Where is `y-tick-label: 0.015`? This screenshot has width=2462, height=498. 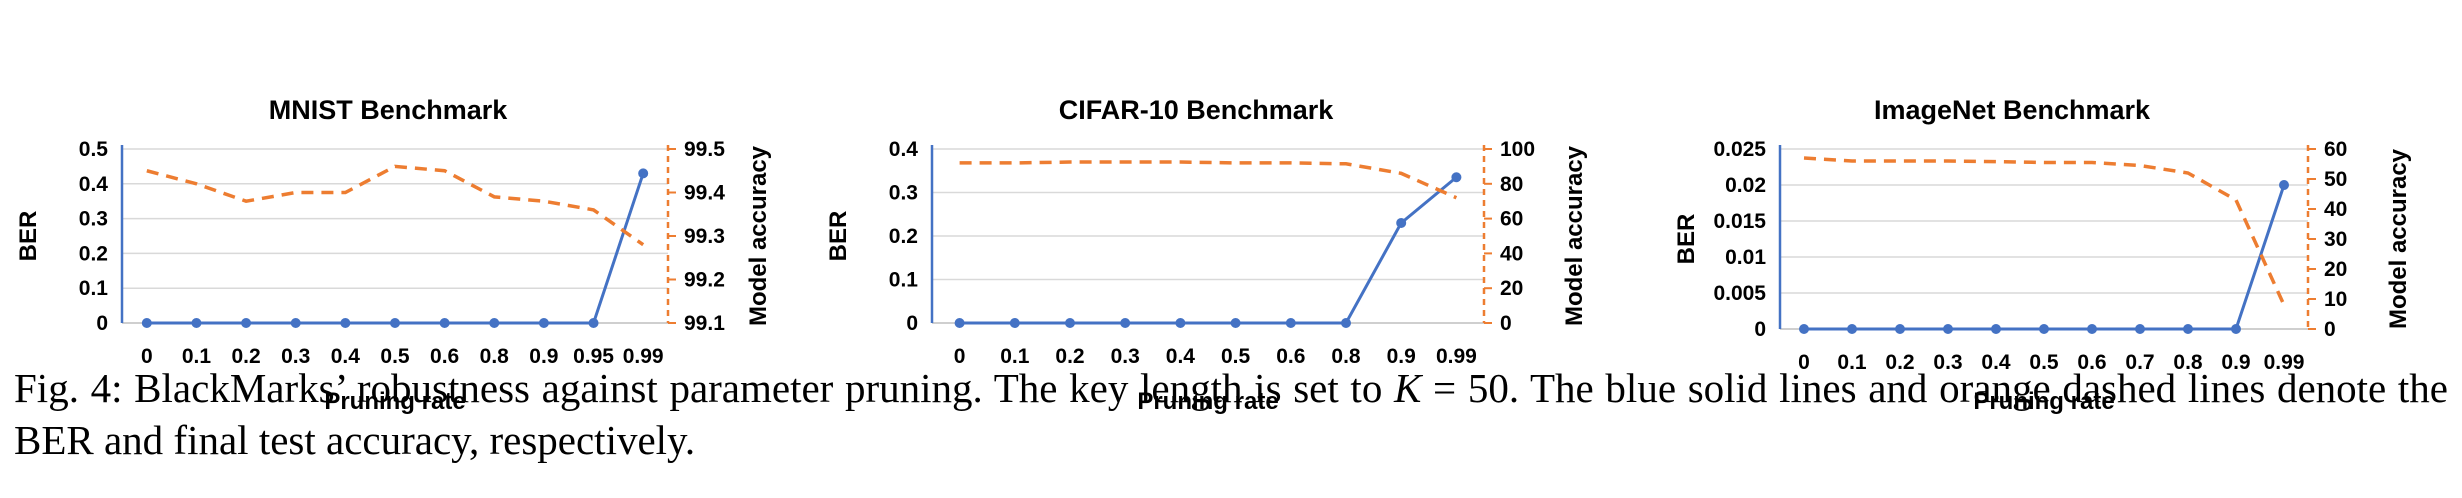
y-tick-label: 0.015 is located at coordinates (1739, 221).